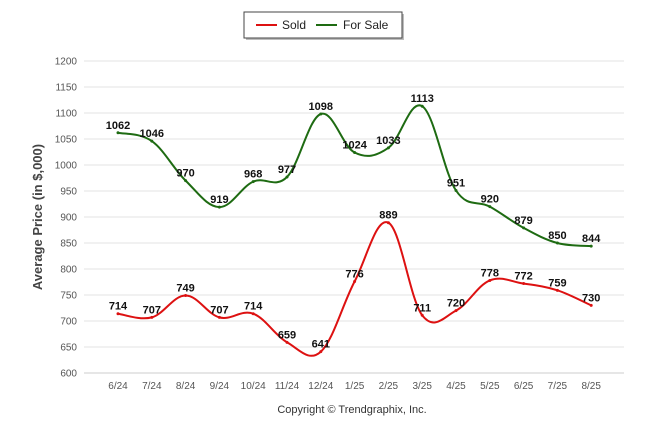 The image size is (646, 434). What do you see at coordinates (388, 216) in the screenshot?
I see `sold-data-label: 889` at bounding box center [388, 216].